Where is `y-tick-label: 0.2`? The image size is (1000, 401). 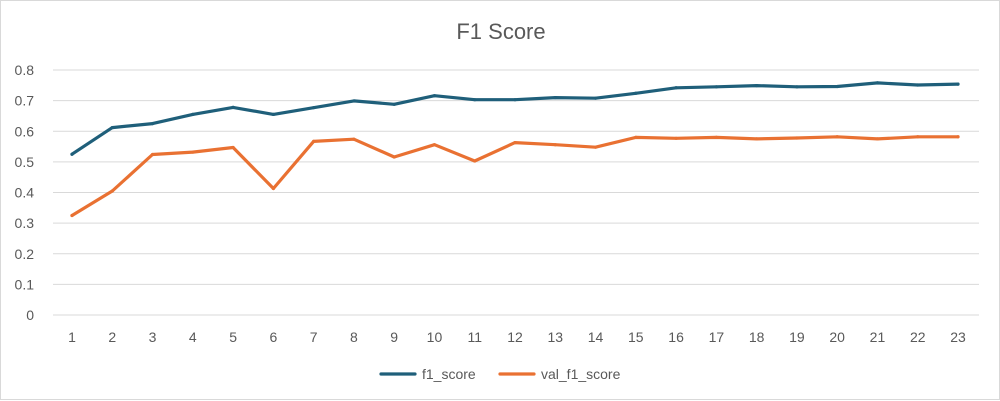
y-tick-label: 0.2 is located at coordinates (25, 254).